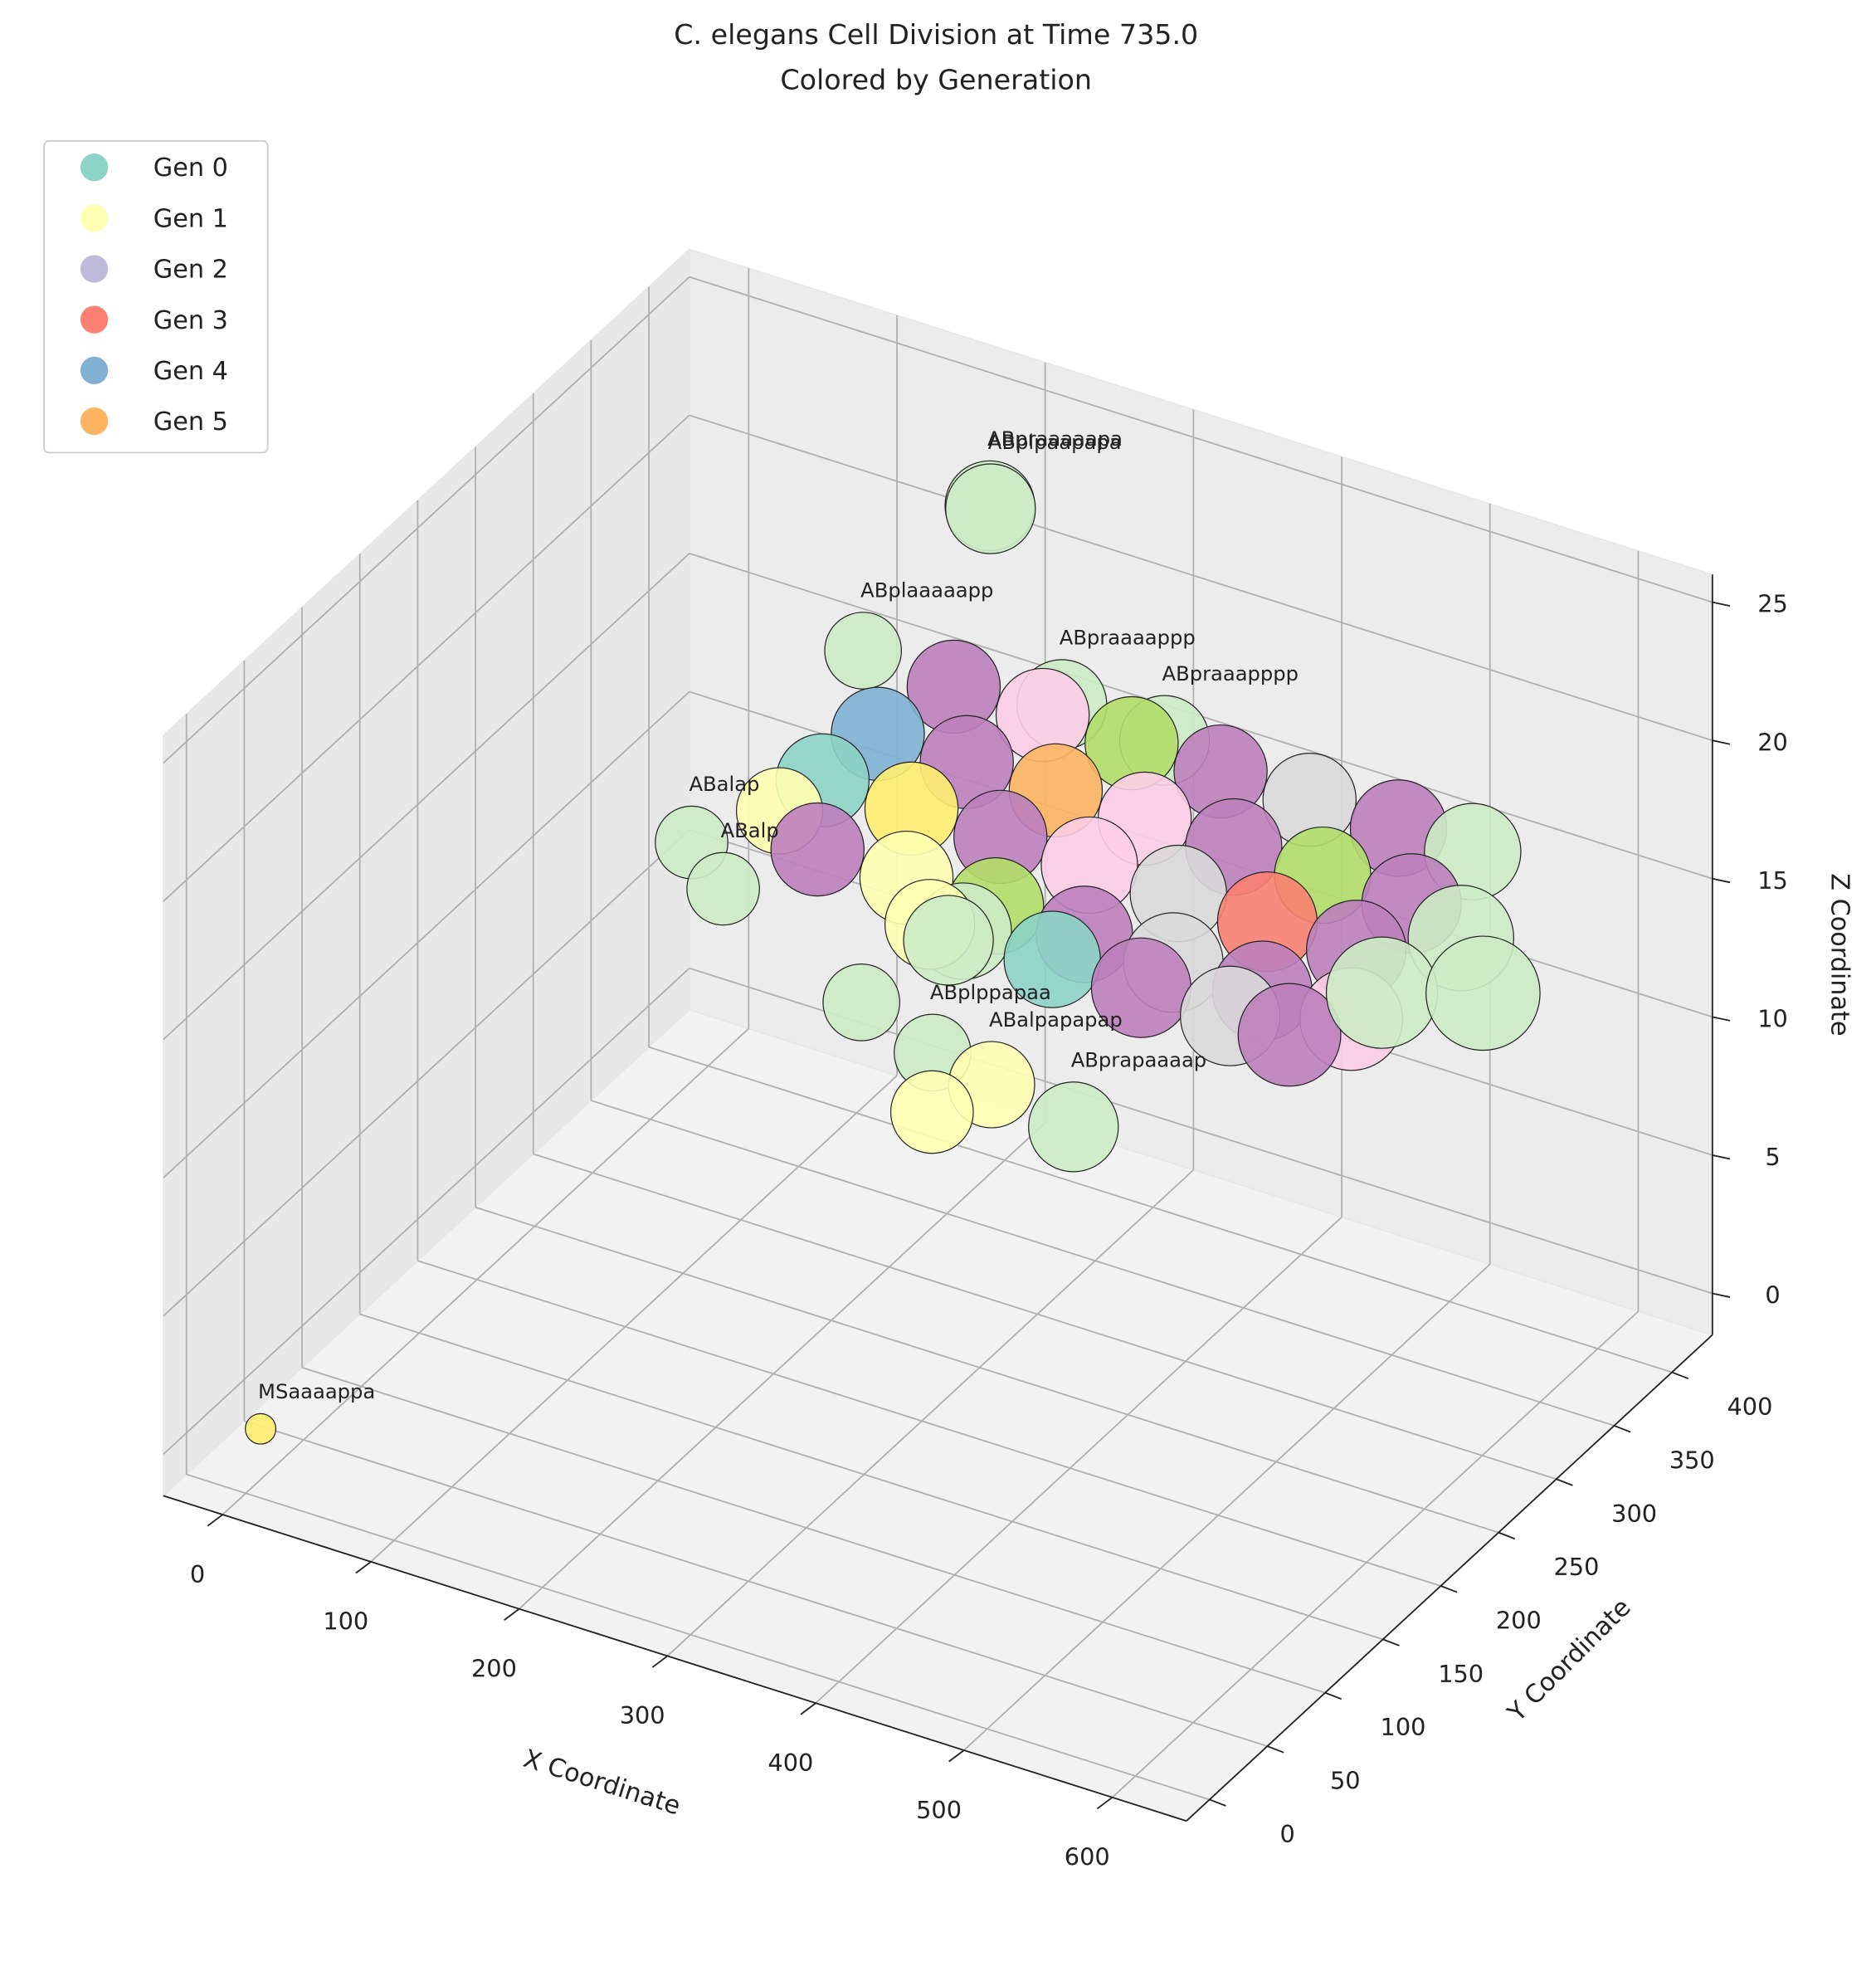  What do you see at coordinates (939, 1810) in the screenshot?
I see `x-tick-label: 500` at bounding box center [939, 1810].